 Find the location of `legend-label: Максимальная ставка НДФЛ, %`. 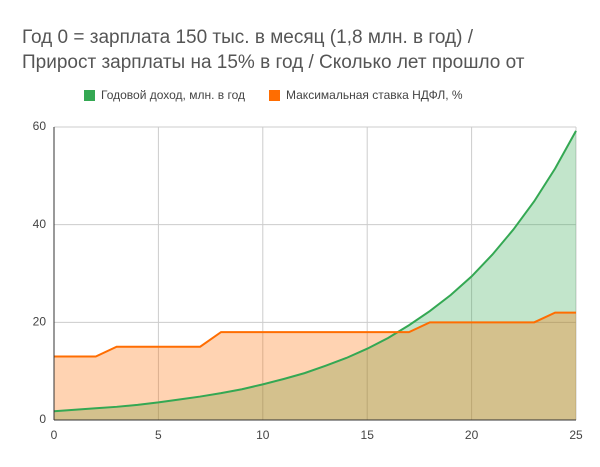

legend-label: Максимальная ставка НДФЛ, % is located at coordinates (374, 95).